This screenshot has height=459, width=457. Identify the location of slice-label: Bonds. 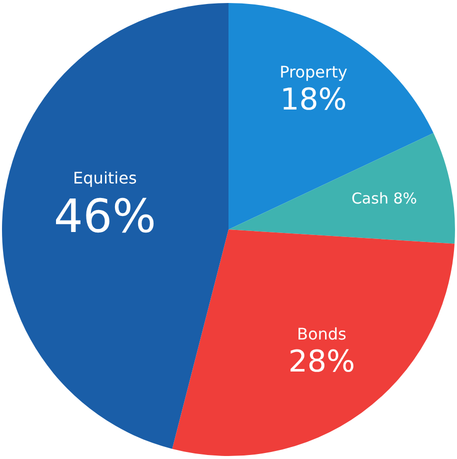
(321, 334).